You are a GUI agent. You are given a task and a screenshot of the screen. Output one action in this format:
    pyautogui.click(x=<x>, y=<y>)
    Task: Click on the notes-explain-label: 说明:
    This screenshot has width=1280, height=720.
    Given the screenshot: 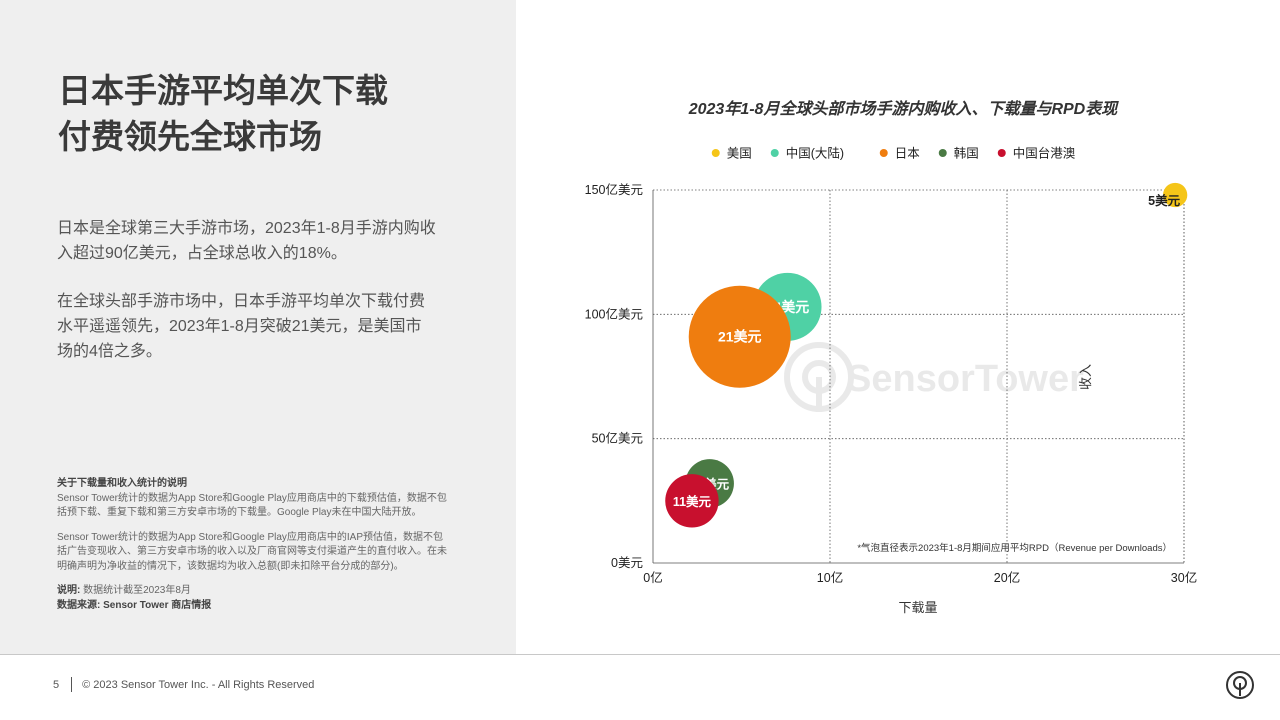 What is the action you would take?
    pyautogui.click(x=69, y=590)
    